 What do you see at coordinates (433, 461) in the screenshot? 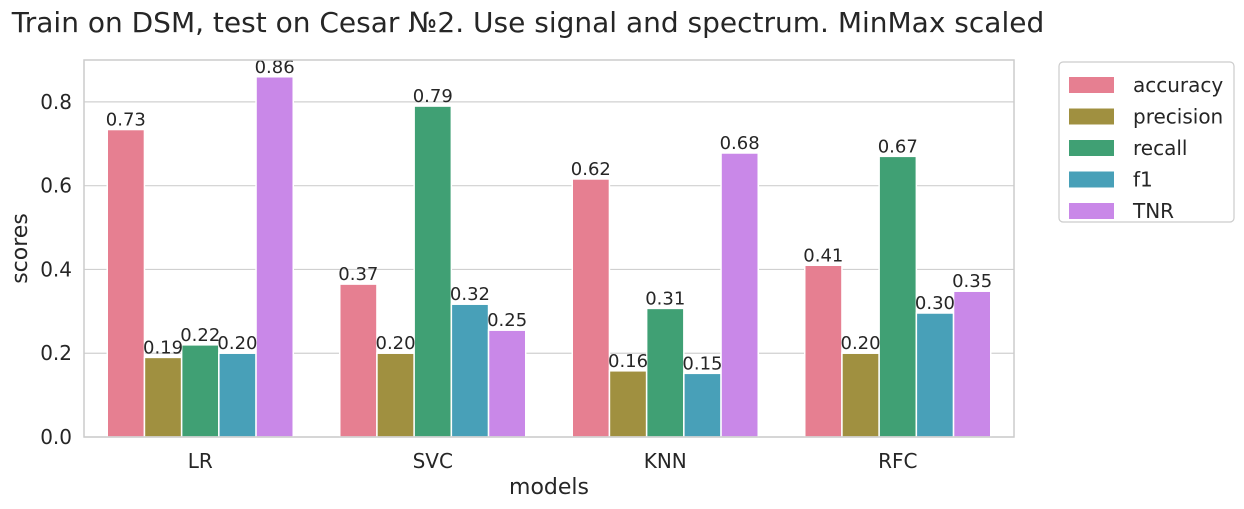
I see `x-tick-label: SVC` at bounding box center [433, 461].